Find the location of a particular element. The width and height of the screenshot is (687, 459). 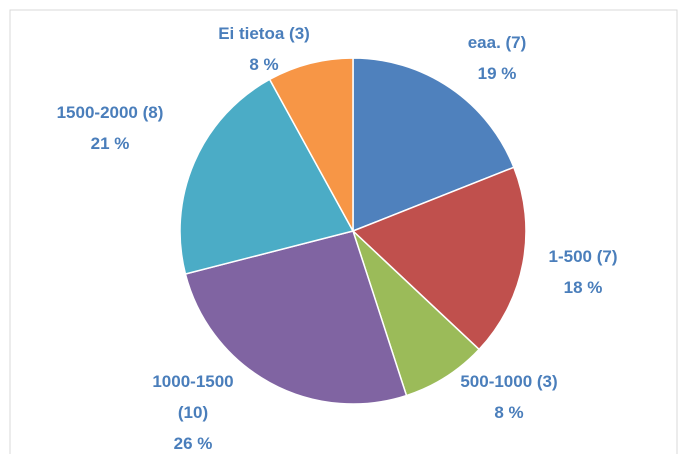

percent-label: 19 % is located at coordinates (497, 73).